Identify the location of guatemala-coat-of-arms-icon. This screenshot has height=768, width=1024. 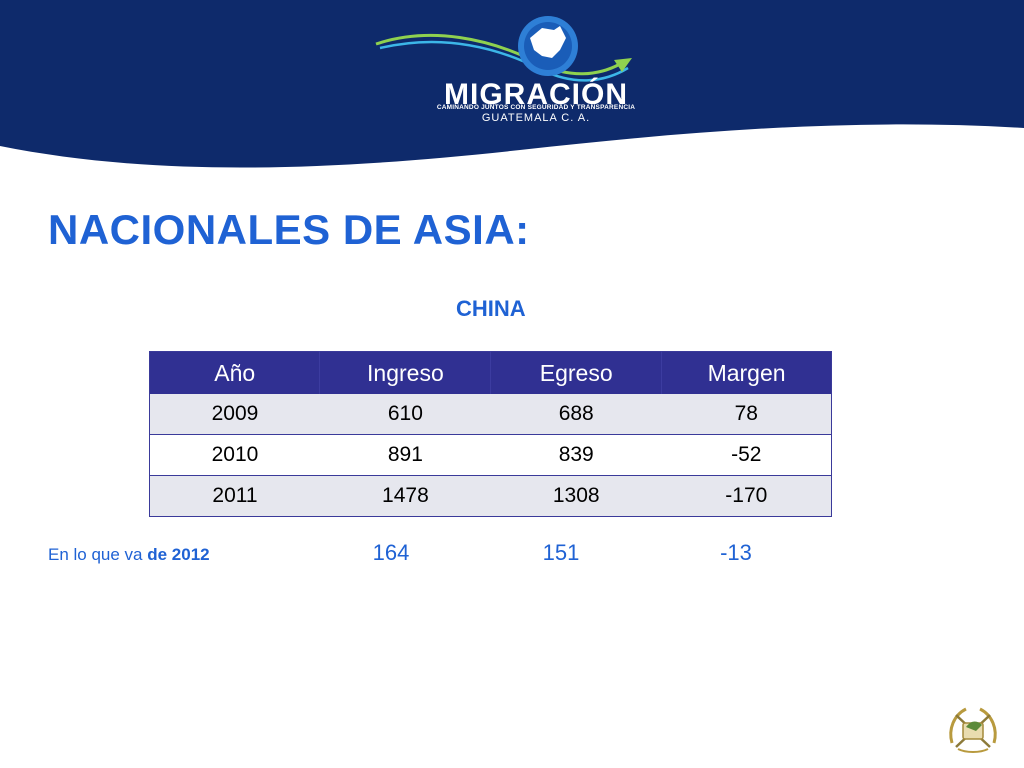
(973, 730).